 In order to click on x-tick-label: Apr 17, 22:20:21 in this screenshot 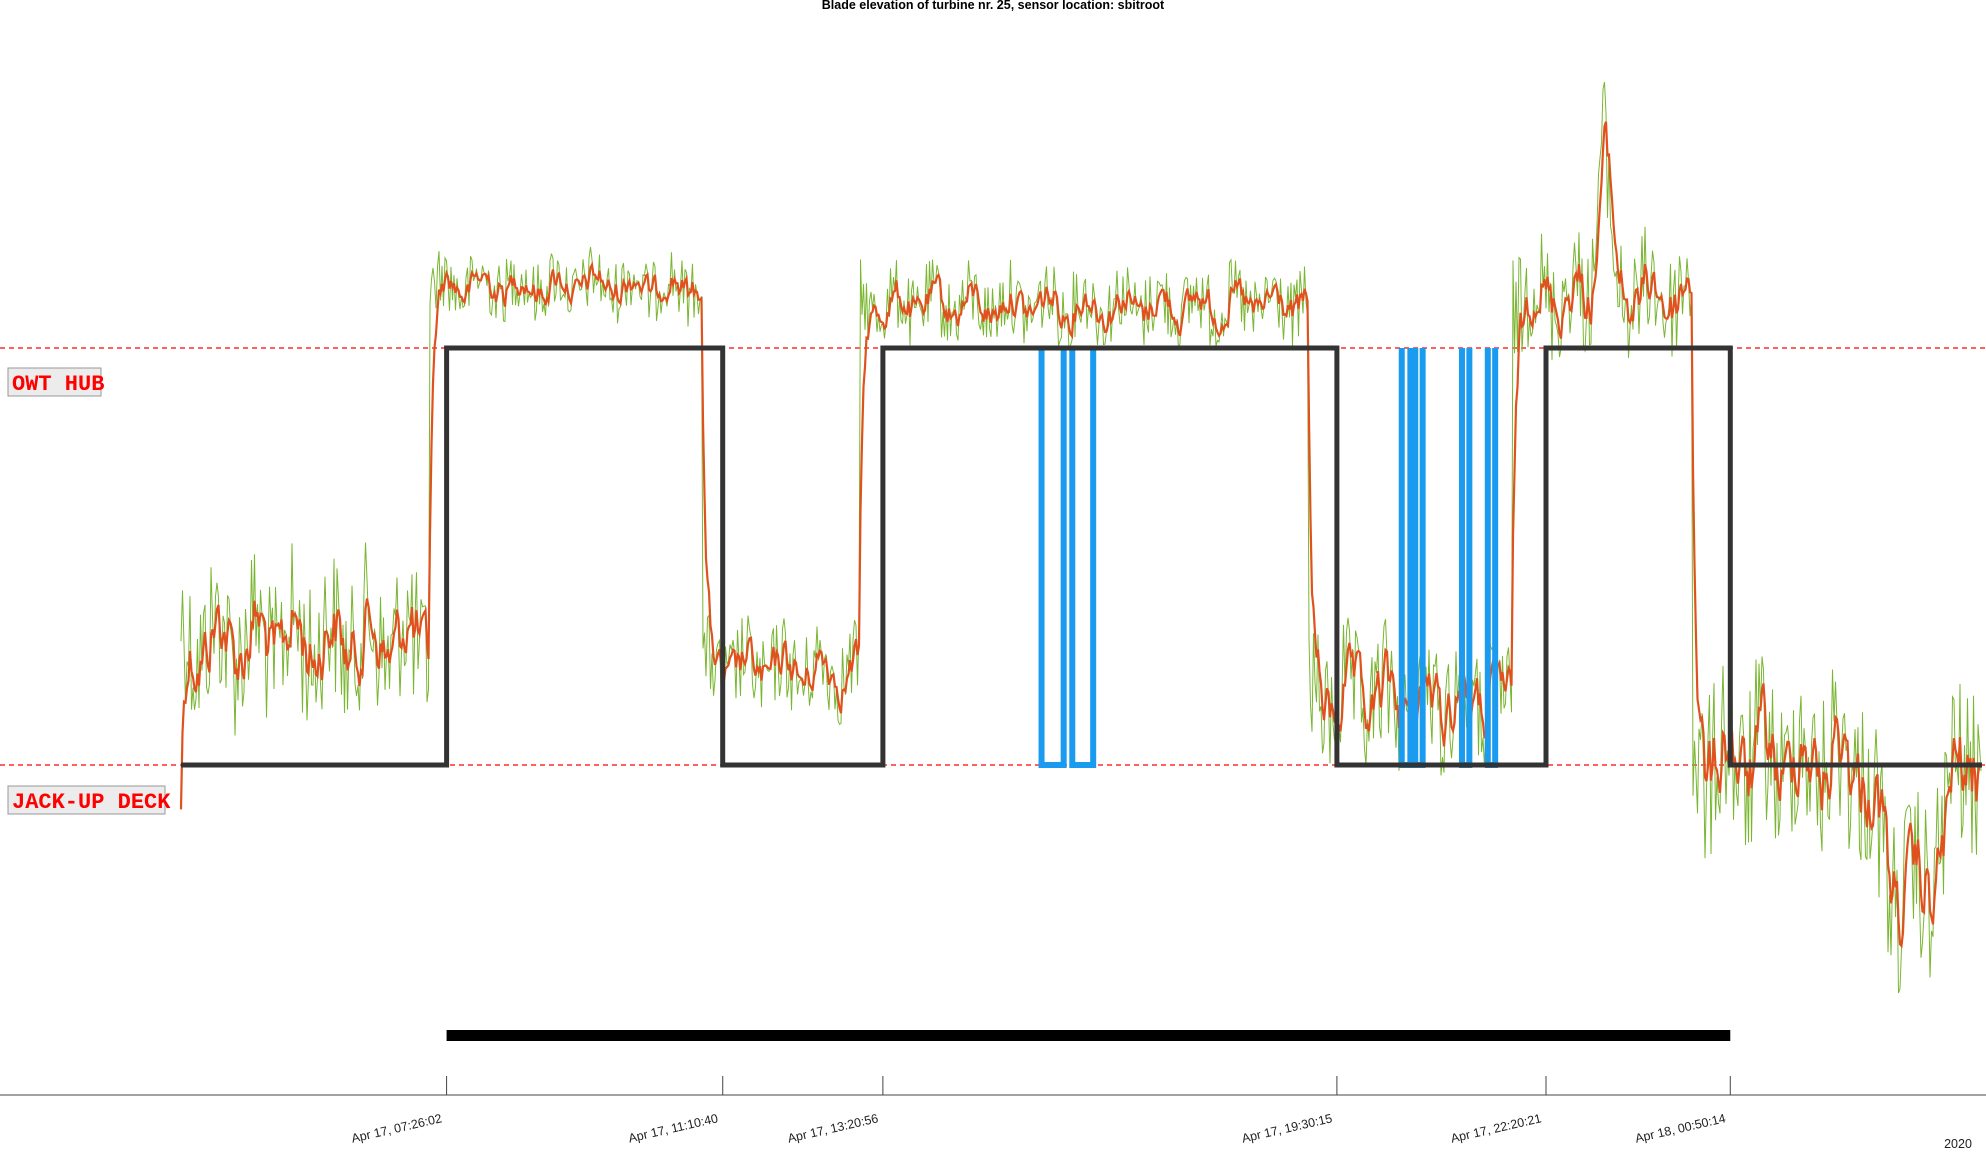, I will do `click(1495, 1128)`.